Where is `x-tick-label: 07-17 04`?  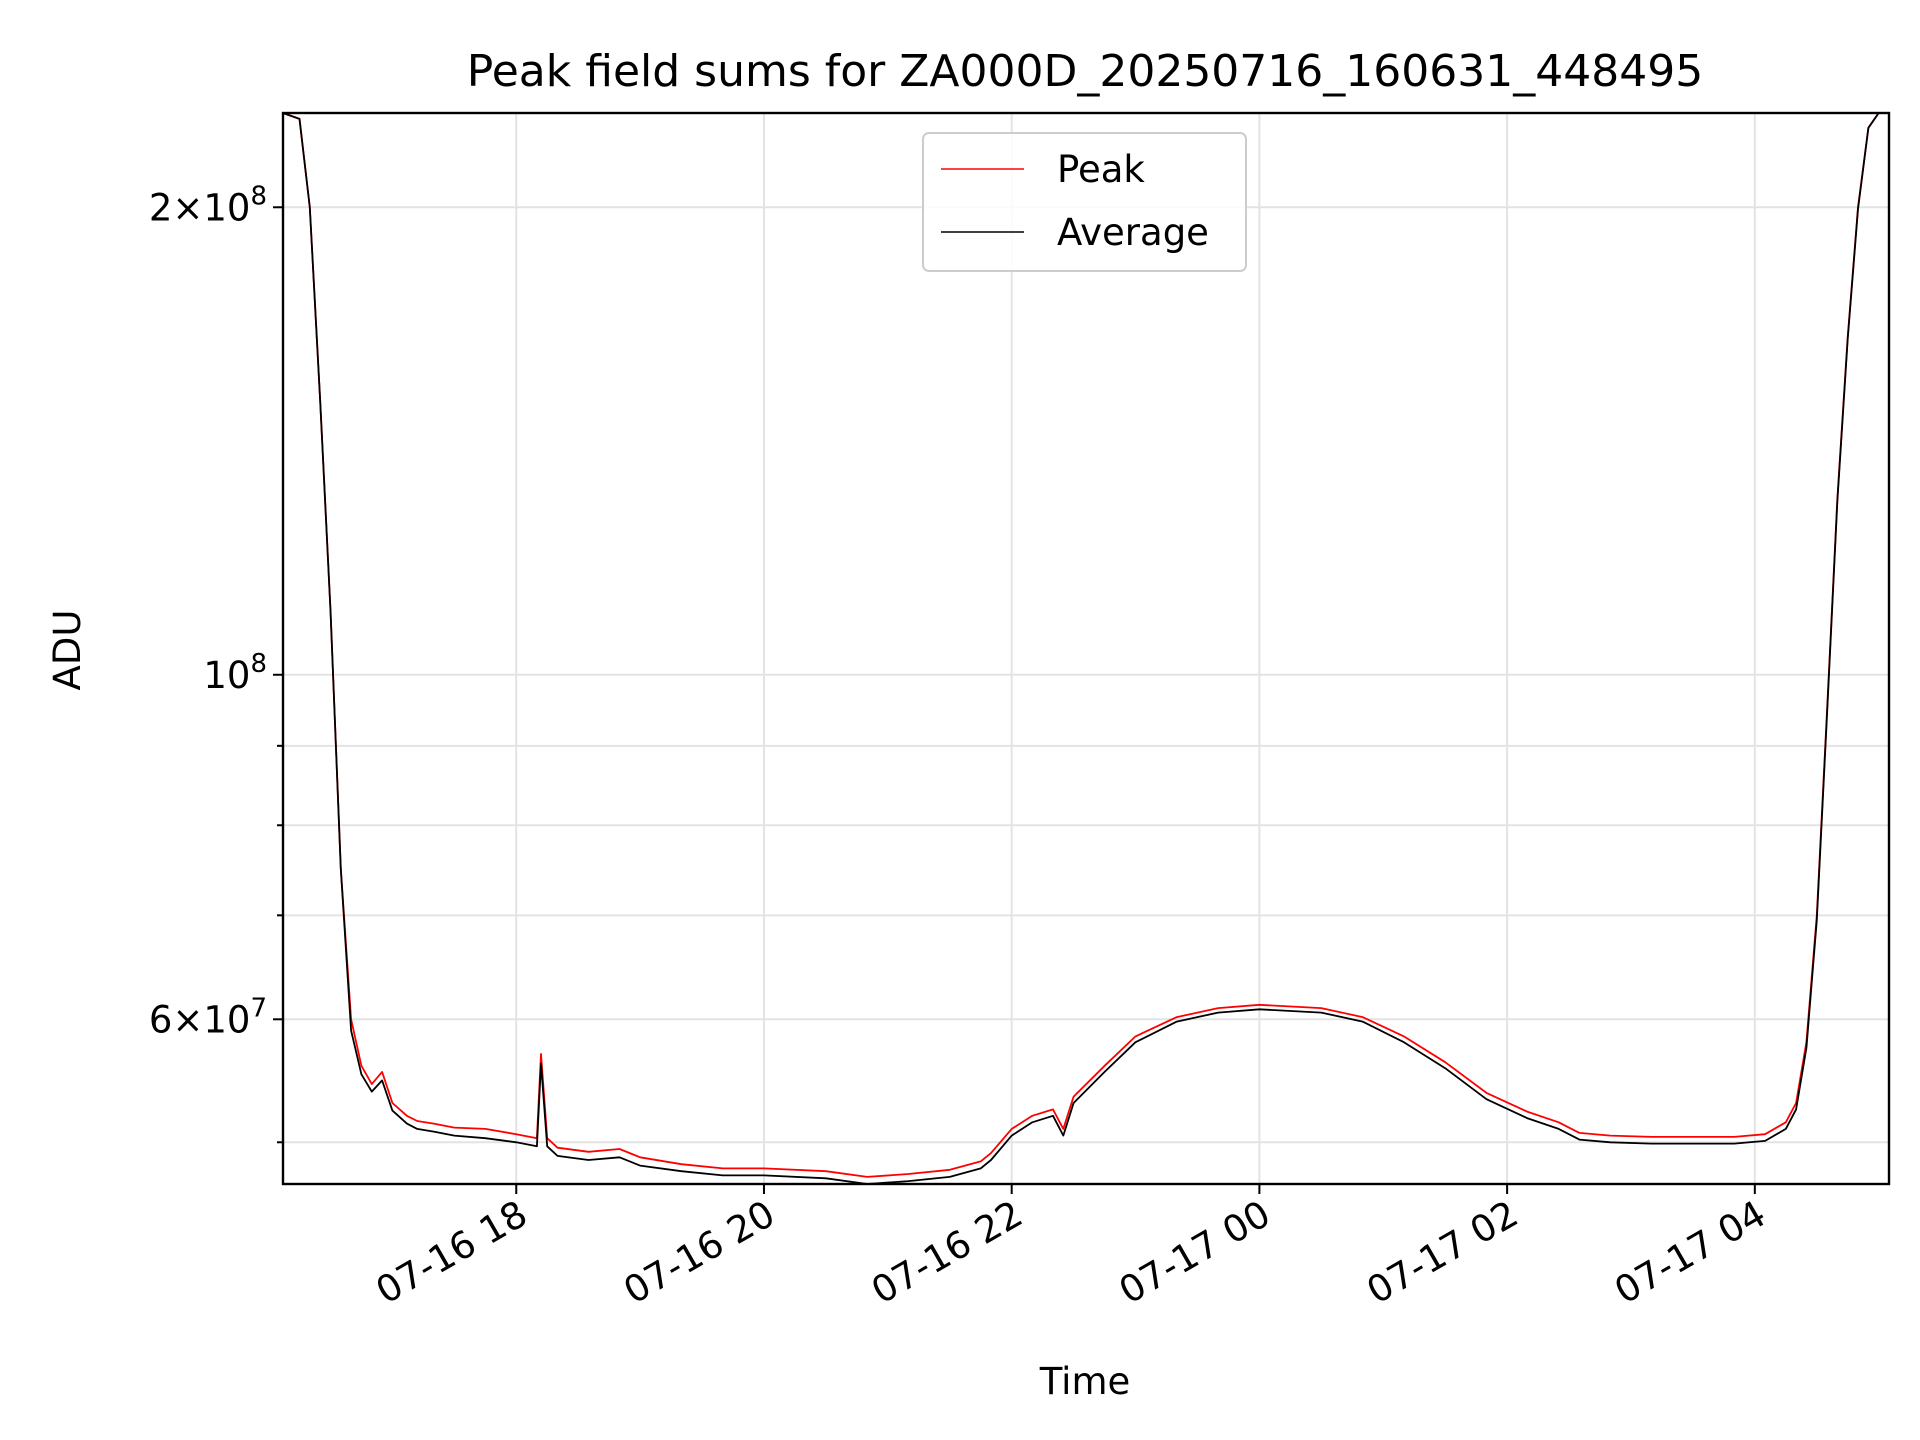
x-tick-label: 07-17 04 is located at coordinates (1690, 1252).